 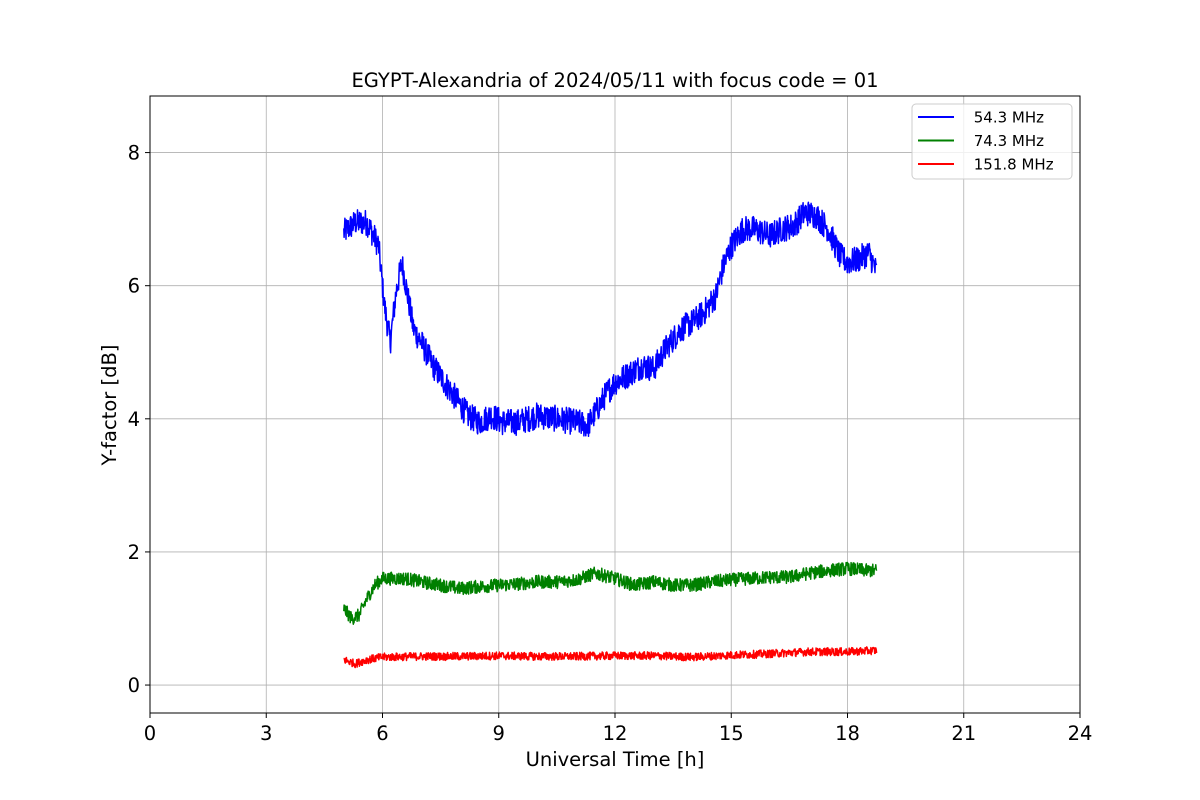 I want to click on x-axis: 0 3 6 9 12 15 18 21 24, so click(x=618, y=729).